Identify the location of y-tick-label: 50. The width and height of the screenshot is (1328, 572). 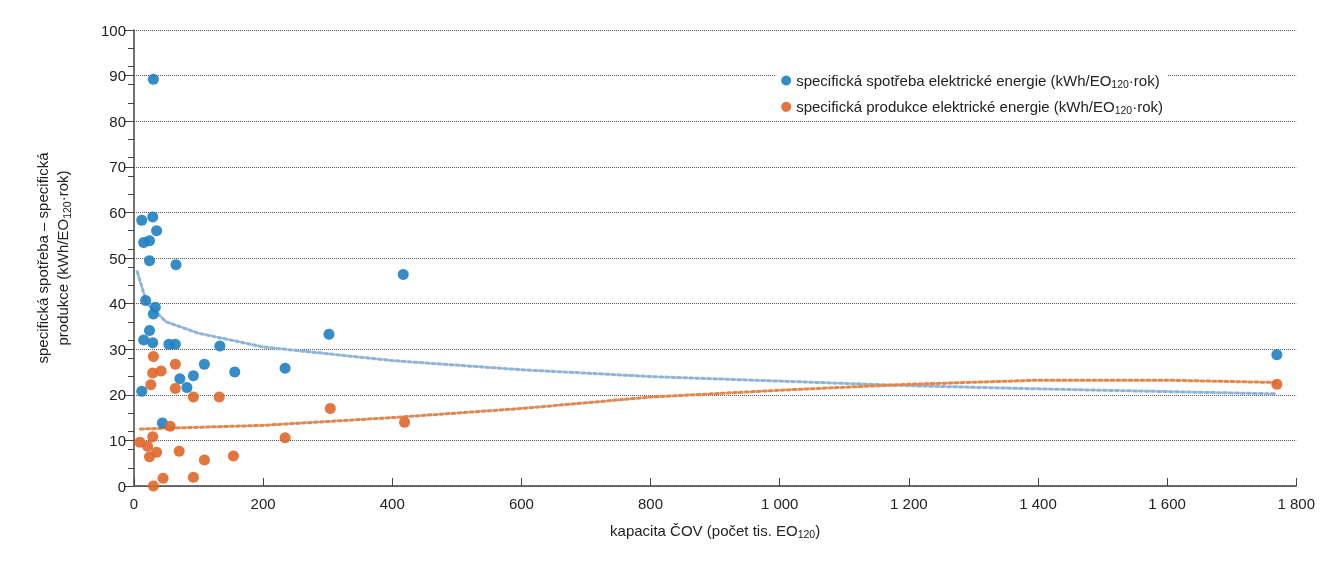
(117, 258).